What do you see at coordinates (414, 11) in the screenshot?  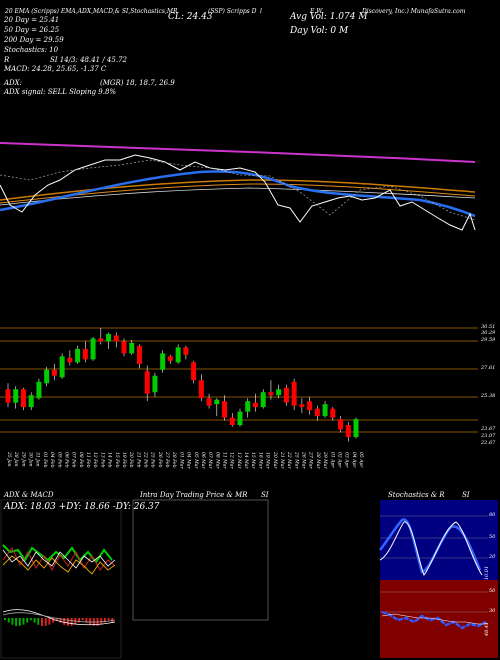 I see `company-name: Discovery, Inc.) MunafaSutra.com` at bounding box center [414, 11].